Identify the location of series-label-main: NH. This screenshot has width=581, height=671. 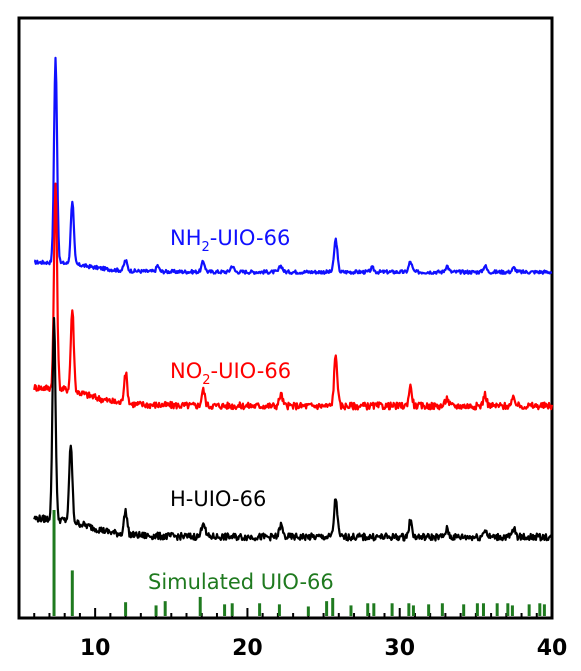
(186, 238).